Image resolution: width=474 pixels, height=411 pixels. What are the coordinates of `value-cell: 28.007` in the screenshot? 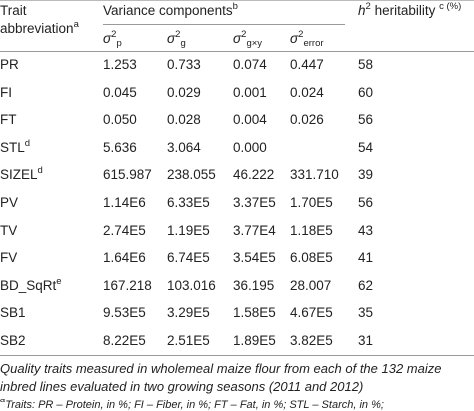 It's located at (311, 285).